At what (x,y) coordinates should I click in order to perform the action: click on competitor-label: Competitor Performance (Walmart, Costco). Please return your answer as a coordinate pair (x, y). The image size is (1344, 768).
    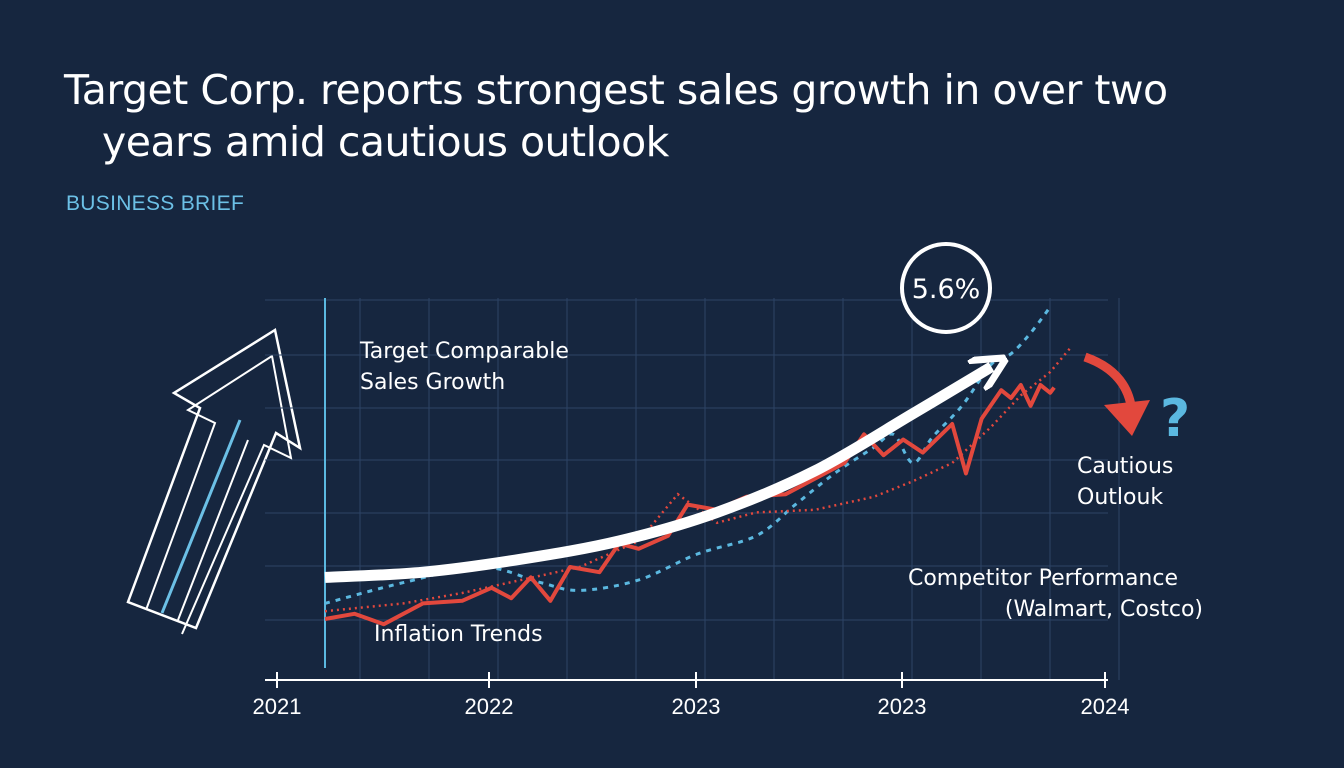
    Looking at the image, I should click on (1055, 594).